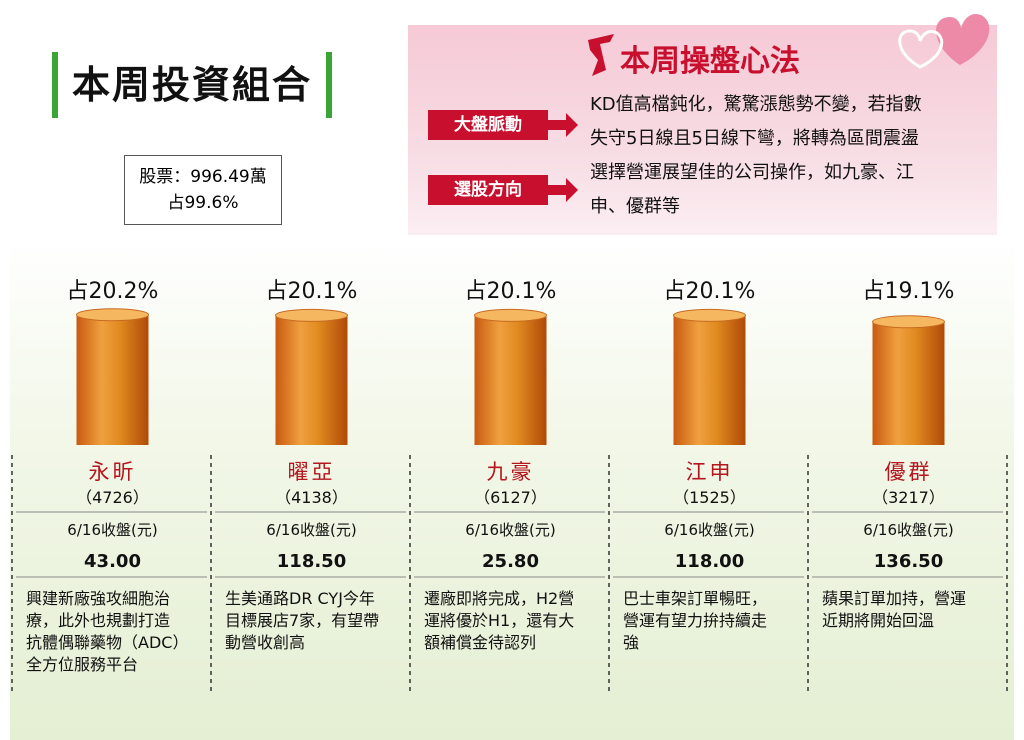 The height and width of the screenshot is (740, 1024). Describe the element at coordinates (631, 642) in the screenshot. I see `description-line: 強` at that location.